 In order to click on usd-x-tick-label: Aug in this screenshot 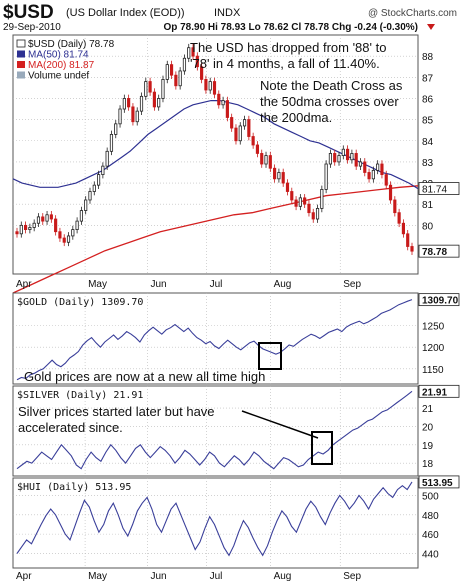, I will do `click(283, 284)`.